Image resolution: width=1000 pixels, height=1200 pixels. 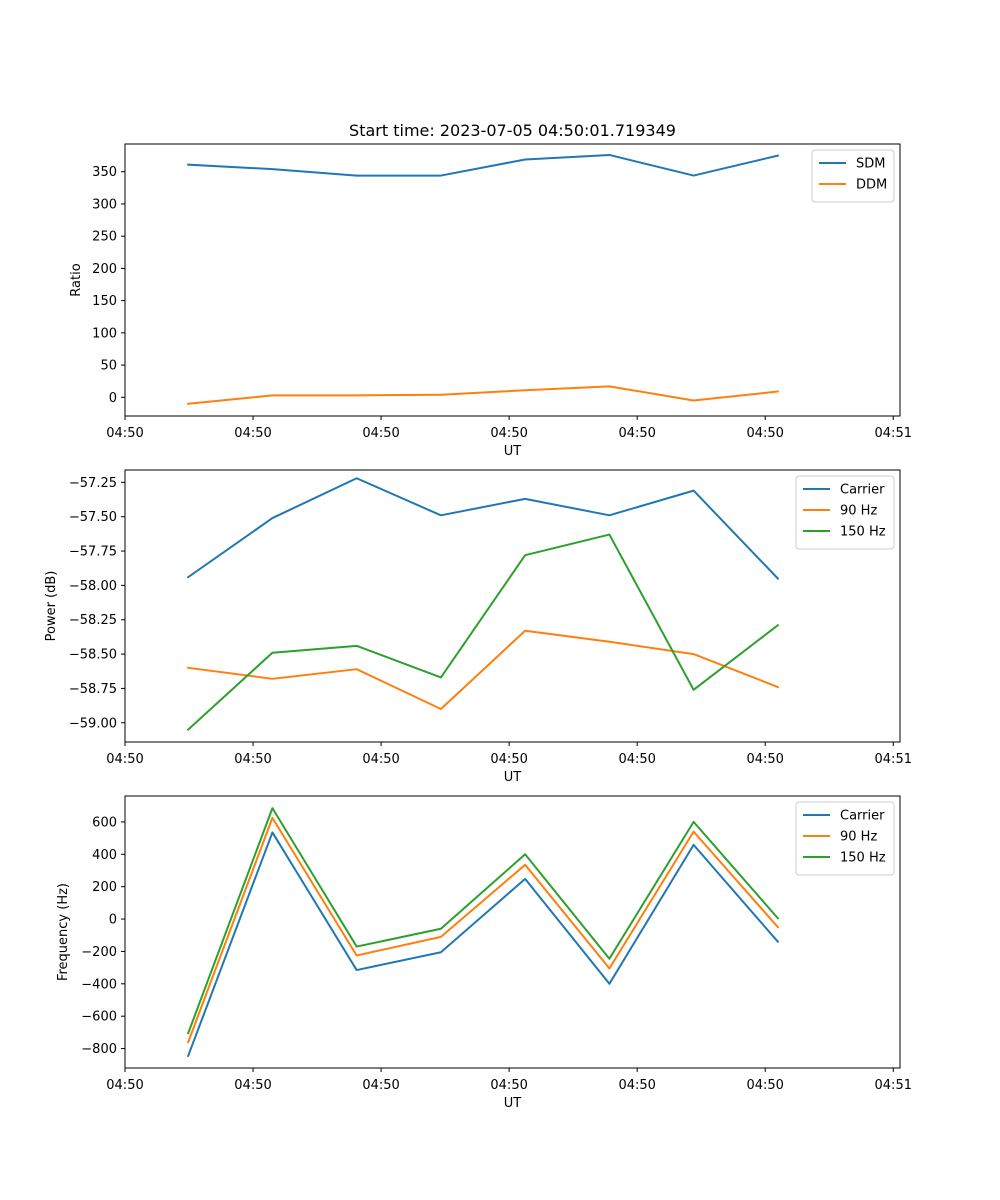 I want to click on y-tick-label: −57.50, so click(x=93, y=517).